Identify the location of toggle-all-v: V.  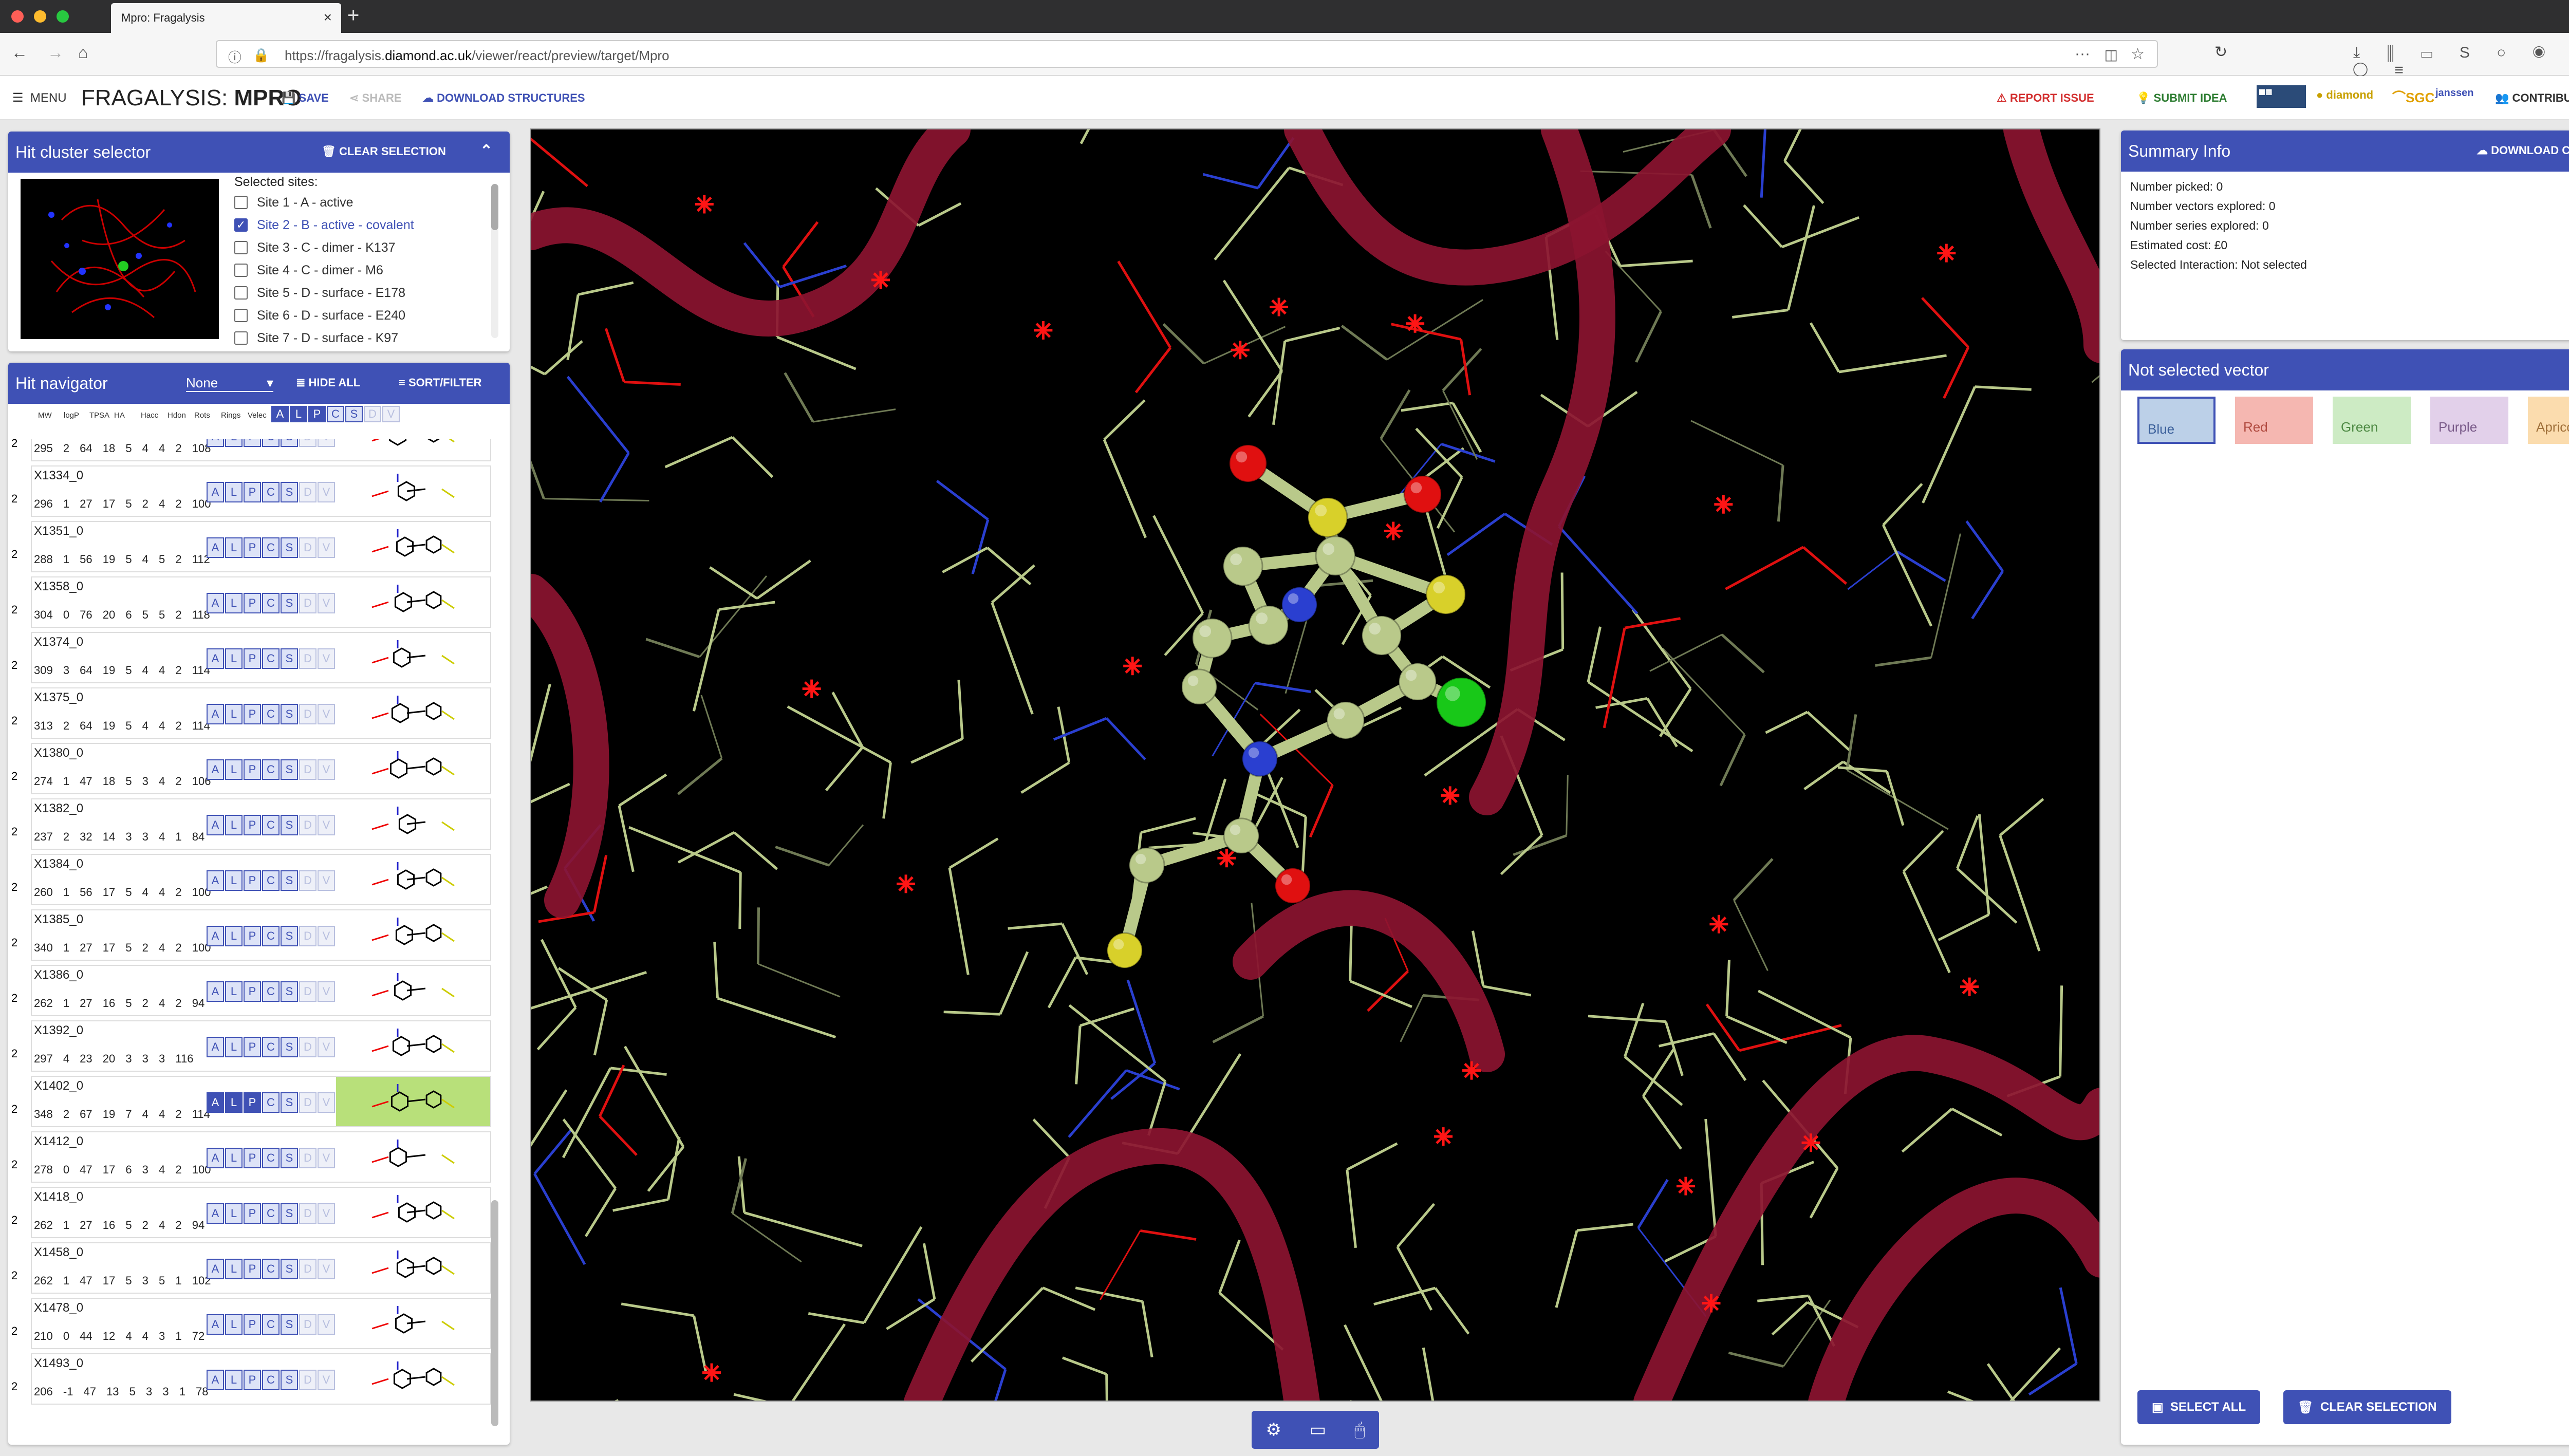
(391, 414).